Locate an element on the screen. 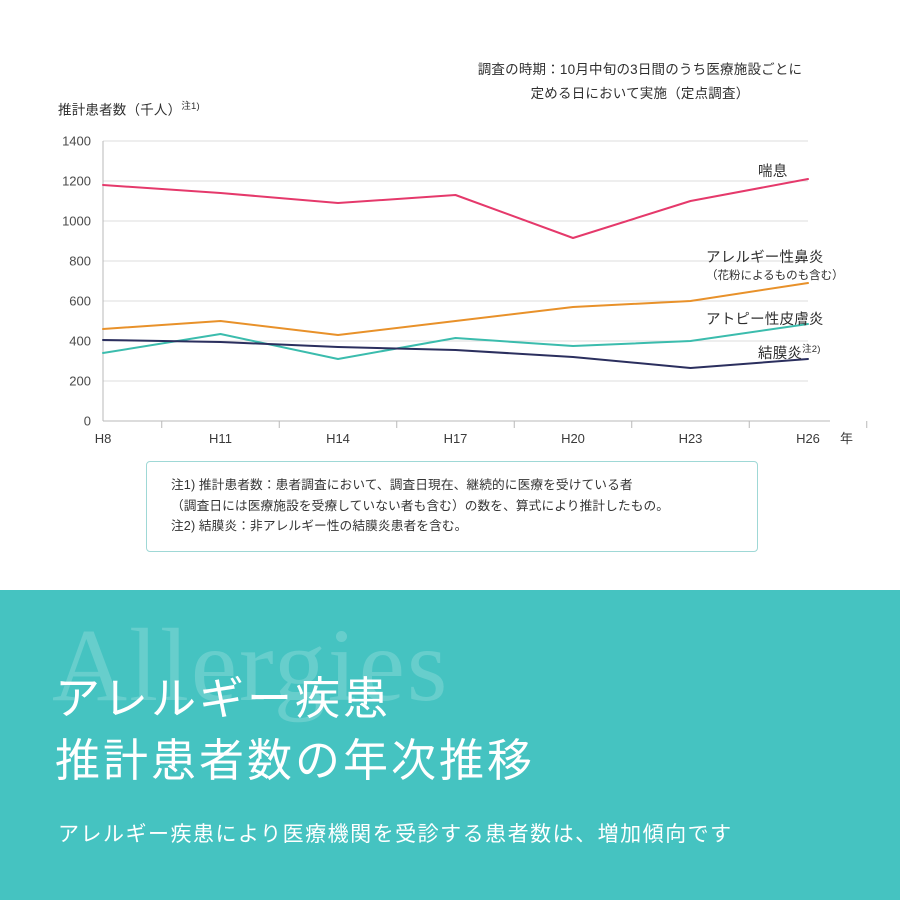 The image size is (900, 900). x-tick-label: H20 is located at coordinates (573, 438).